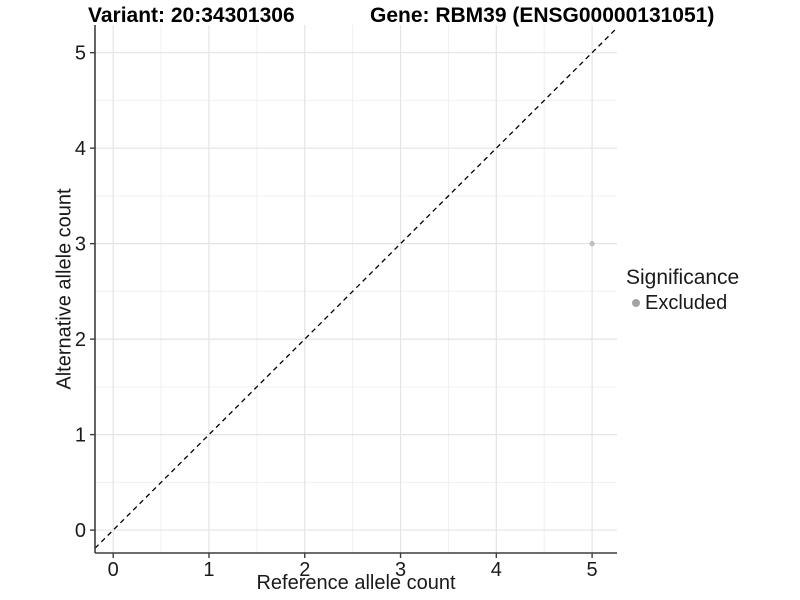 Image resolution: width=800 pixels, height=600 pixels. I want to click on x-tick-label: 1, so click(208, 570).